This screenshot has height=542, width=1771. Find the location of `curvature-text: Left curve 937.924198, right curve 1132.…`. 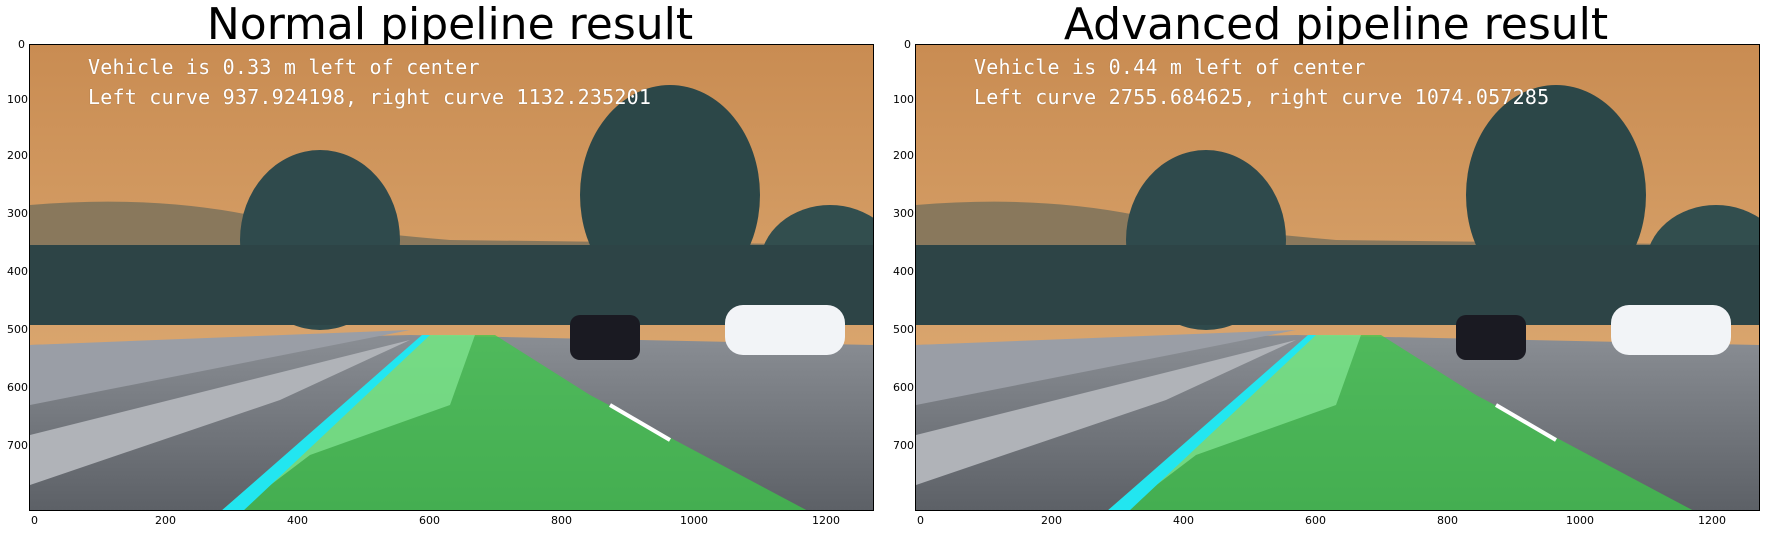

curvature-text: Left curve 937.924198, right curve 1132.… is located at coordinates (370, 97).